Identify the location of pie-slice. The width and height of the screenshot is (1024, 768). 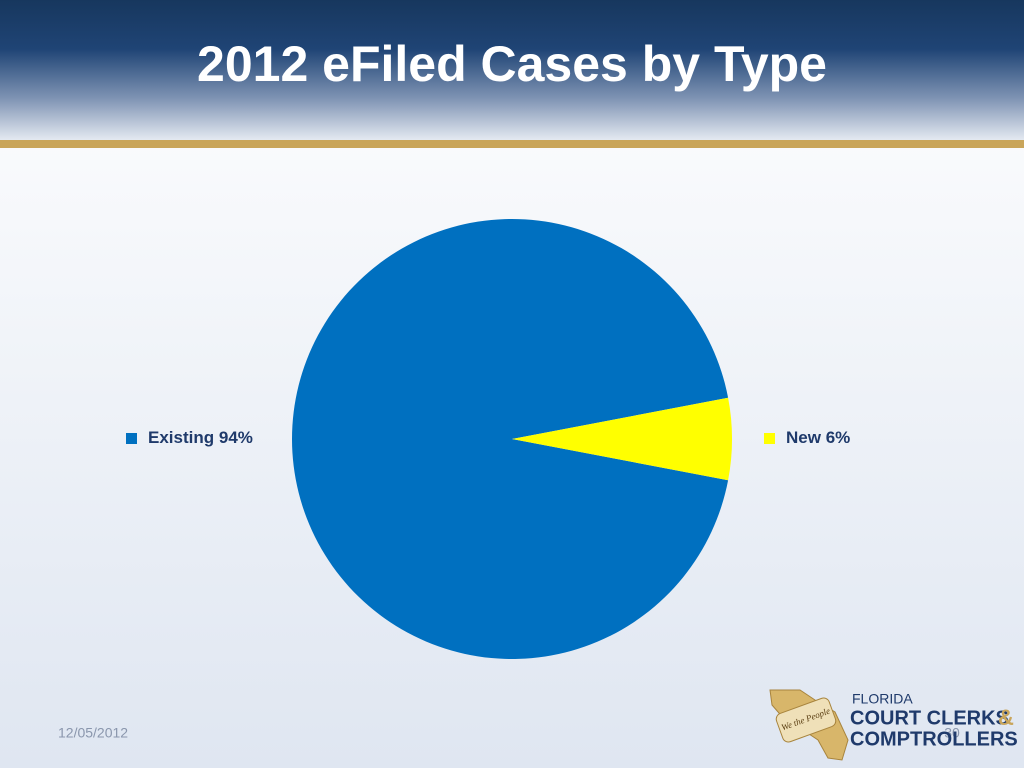
(622, 439).